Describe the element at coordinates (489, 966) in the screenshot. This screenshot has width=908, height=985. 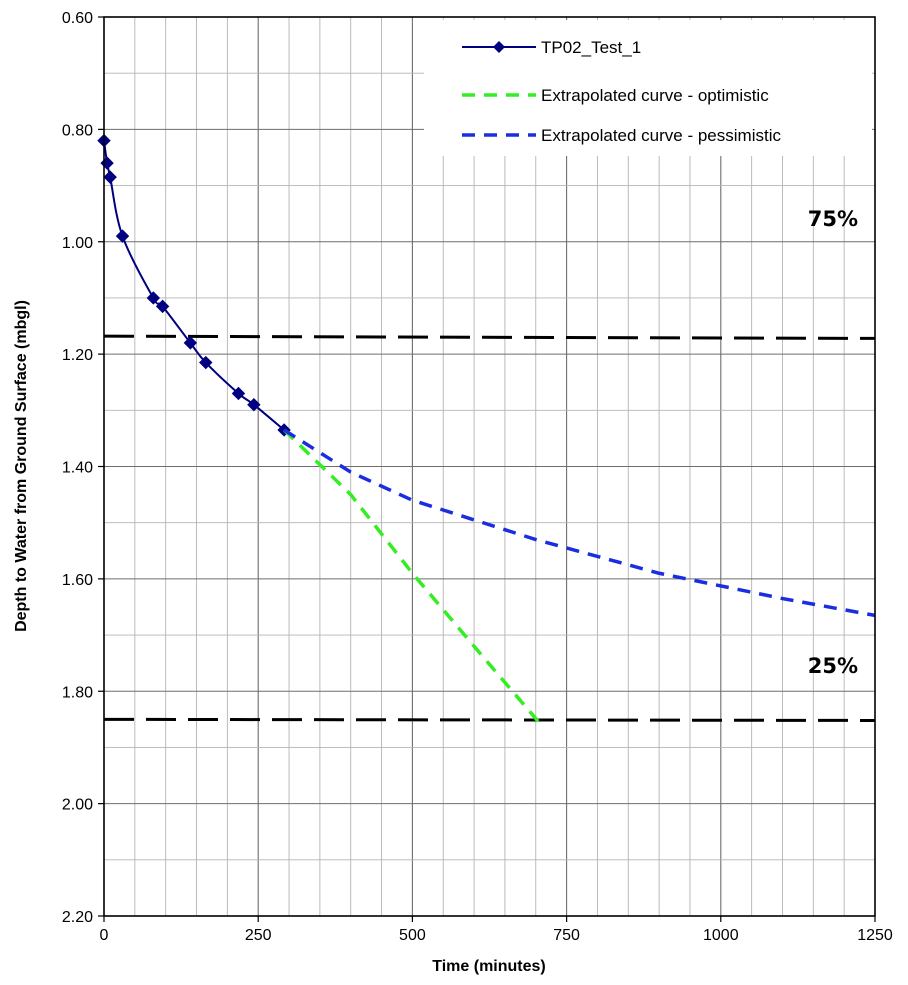
I see `x-axis-title: Time (minutes)` at that location.